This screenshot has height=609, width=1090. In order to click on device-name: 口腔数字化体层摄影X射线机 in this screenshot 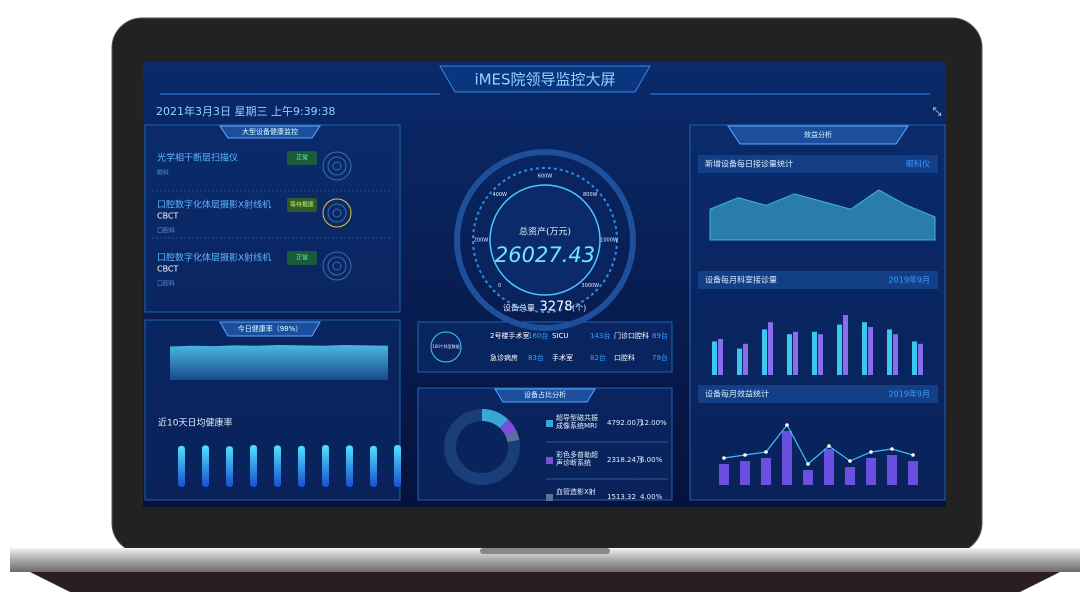, I will do `click(214, 258)`.